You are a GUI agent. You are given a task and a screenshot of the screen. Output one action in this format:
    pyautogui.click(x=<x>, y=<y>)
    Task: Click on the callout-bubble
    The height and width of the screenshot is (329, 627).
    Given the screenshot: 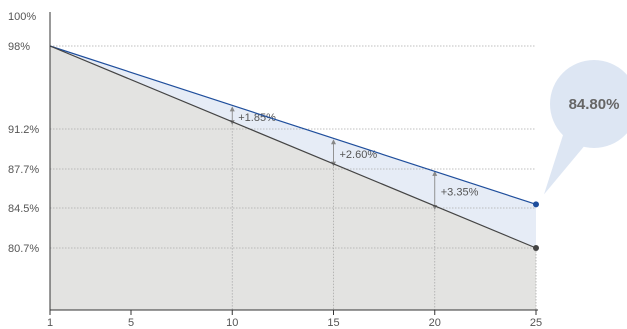 What is the action you would take?
    pyautogui.click(x=588, y=104)
    